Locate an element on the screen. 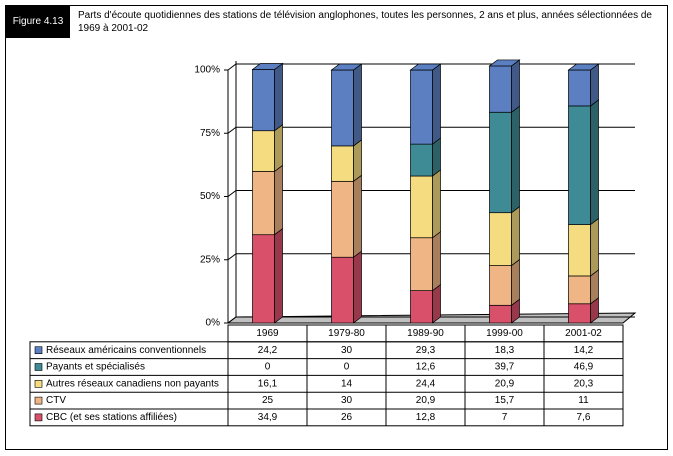 The image size is (673, 456). table-value: 24,4 is located at coordinates (426, 383).